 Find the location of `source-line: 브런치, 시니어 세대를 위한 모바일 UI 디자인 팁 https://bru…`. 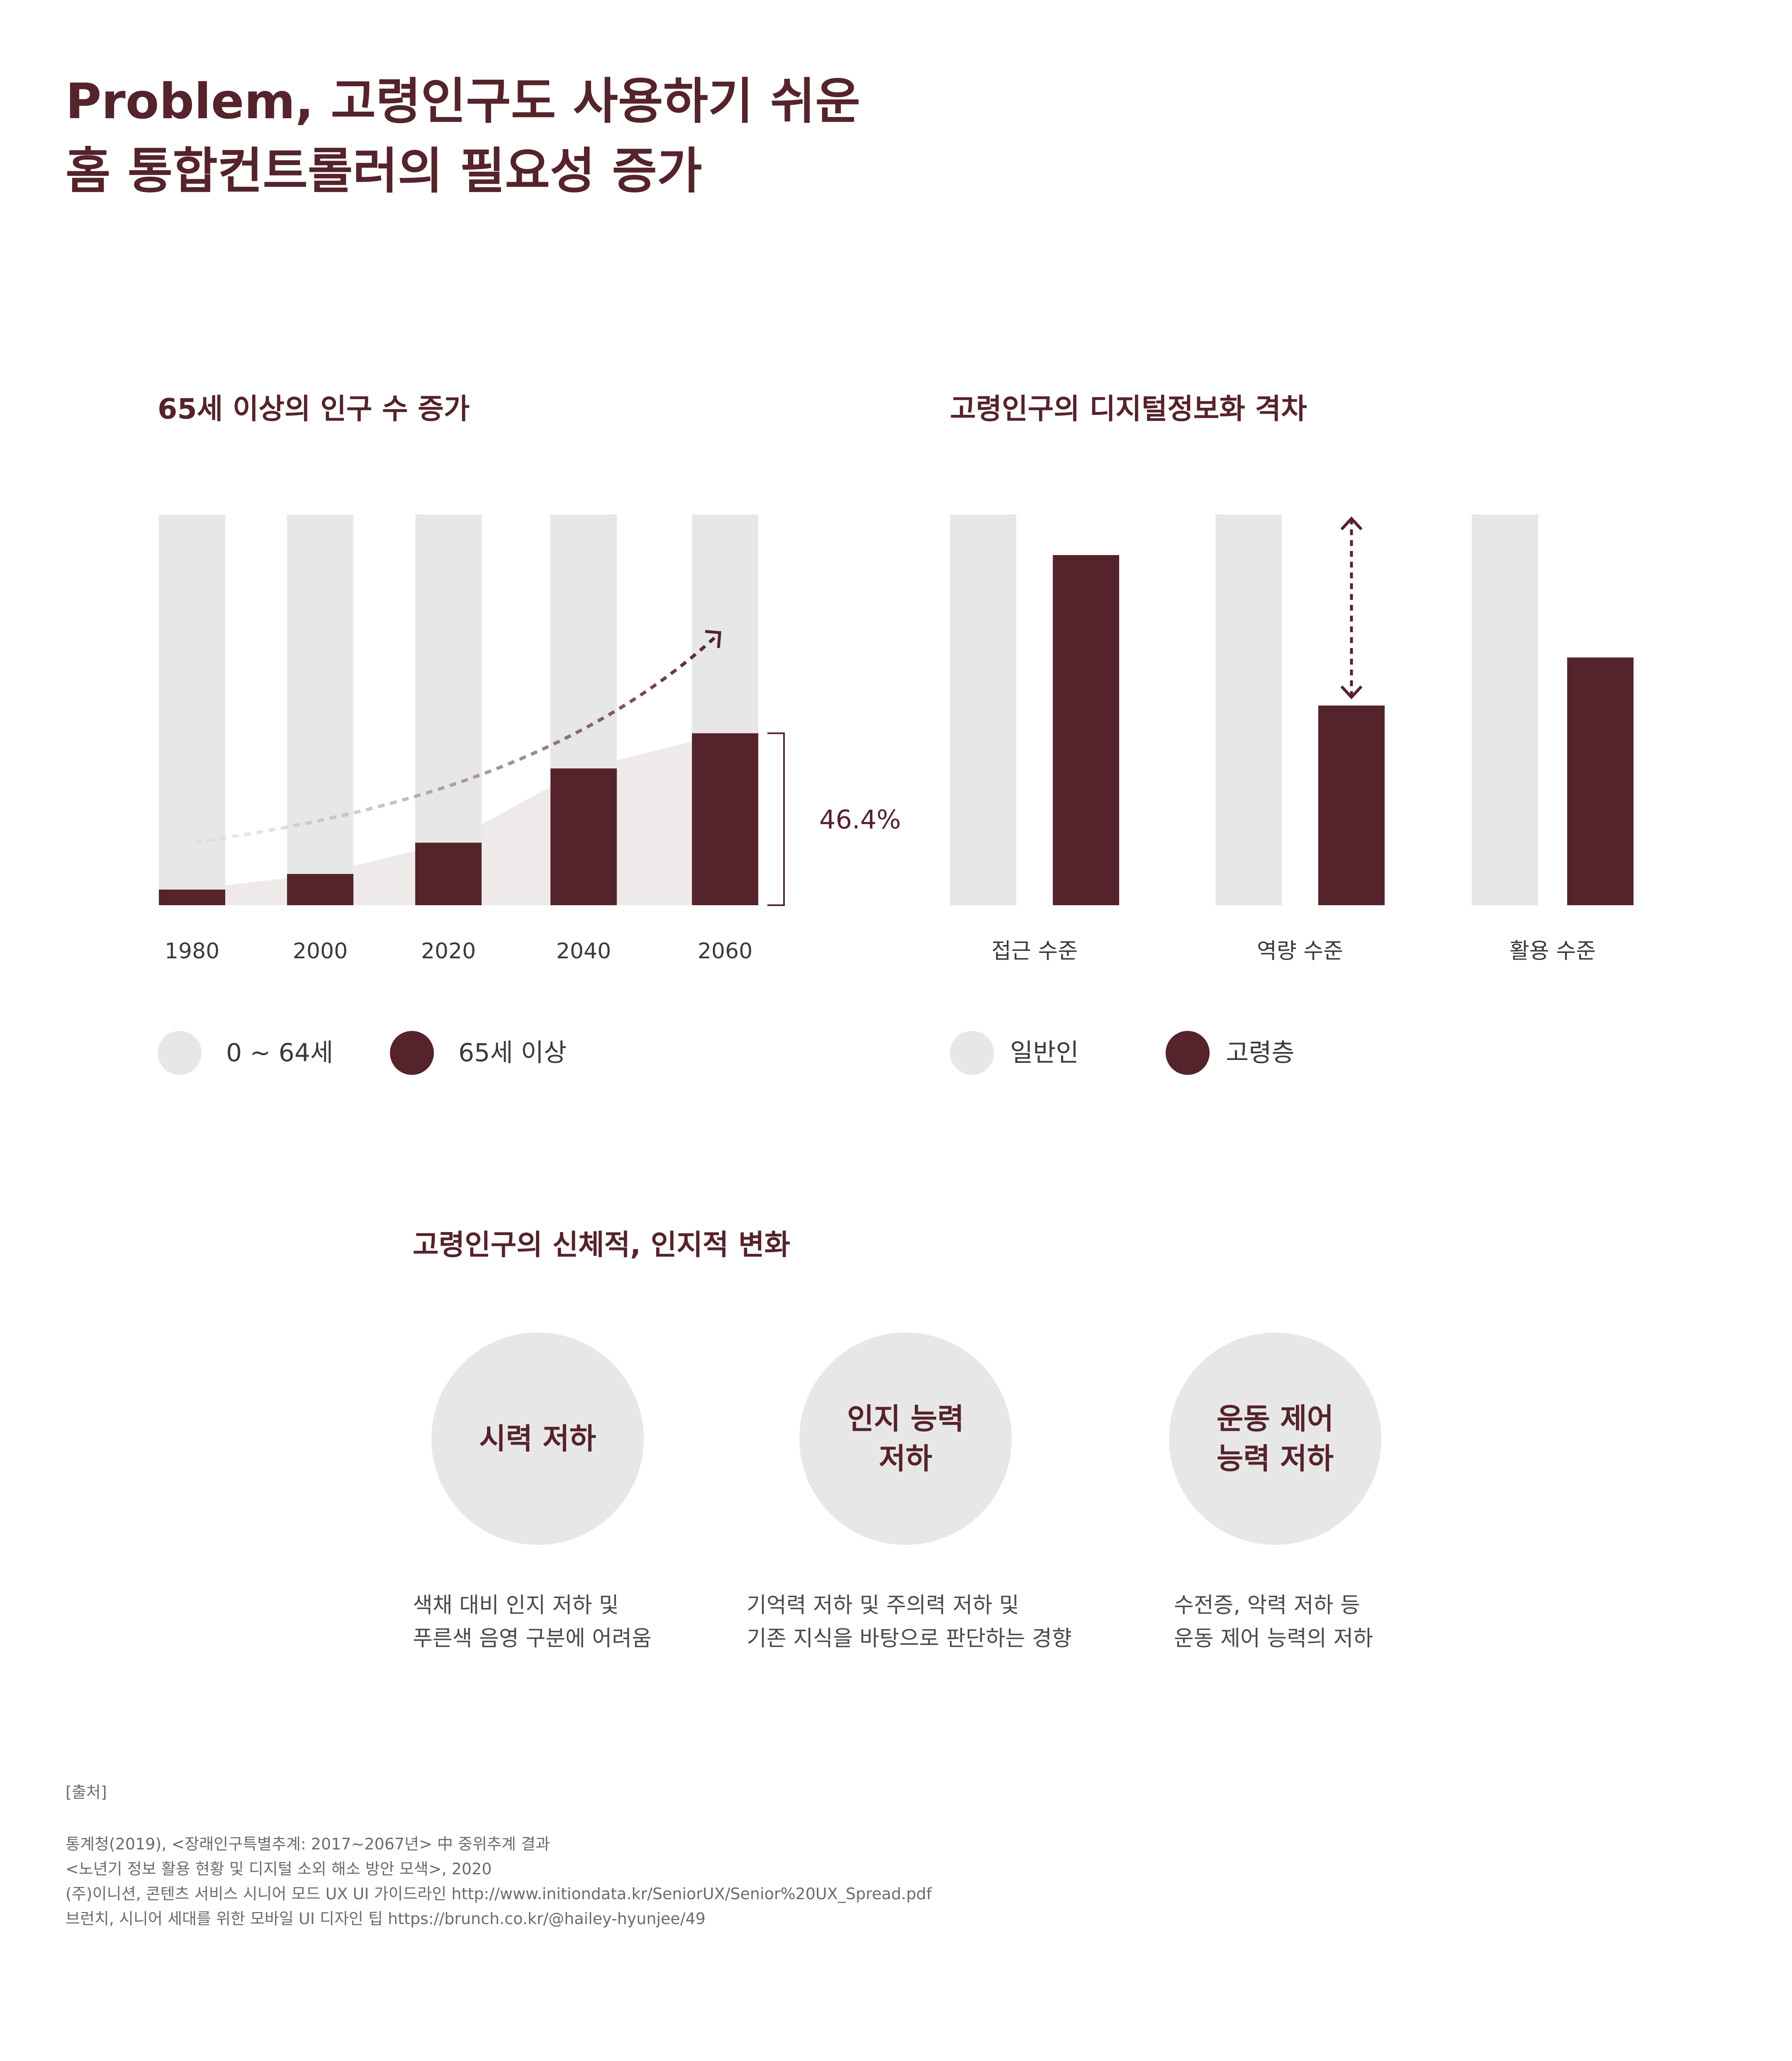

source-line: 브런치, 시니어 세대를 위한 모바일 UI 디자인 팁 https://bru… is located at coordinates (386, 1919).